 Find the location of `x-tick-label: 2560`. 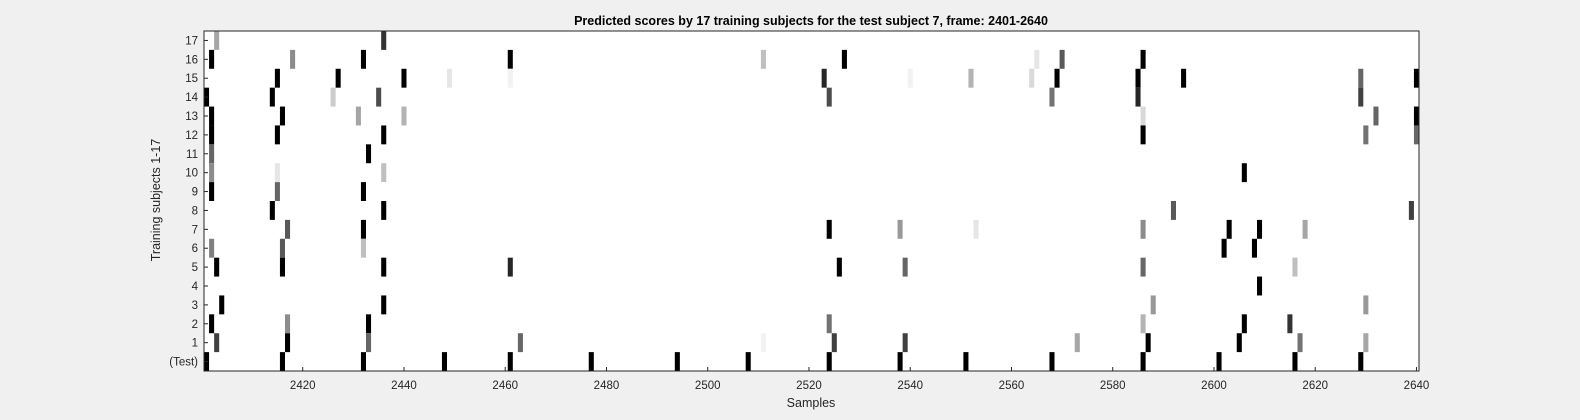

x-tick-label: 2560 is located at coordinates (1012, 386).